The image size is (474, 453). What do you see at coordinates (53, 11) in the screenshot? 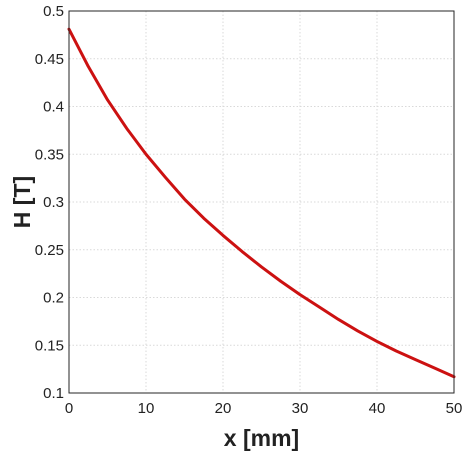
I see `y-tick-label: 0.5` at bounding box center [53, 11].